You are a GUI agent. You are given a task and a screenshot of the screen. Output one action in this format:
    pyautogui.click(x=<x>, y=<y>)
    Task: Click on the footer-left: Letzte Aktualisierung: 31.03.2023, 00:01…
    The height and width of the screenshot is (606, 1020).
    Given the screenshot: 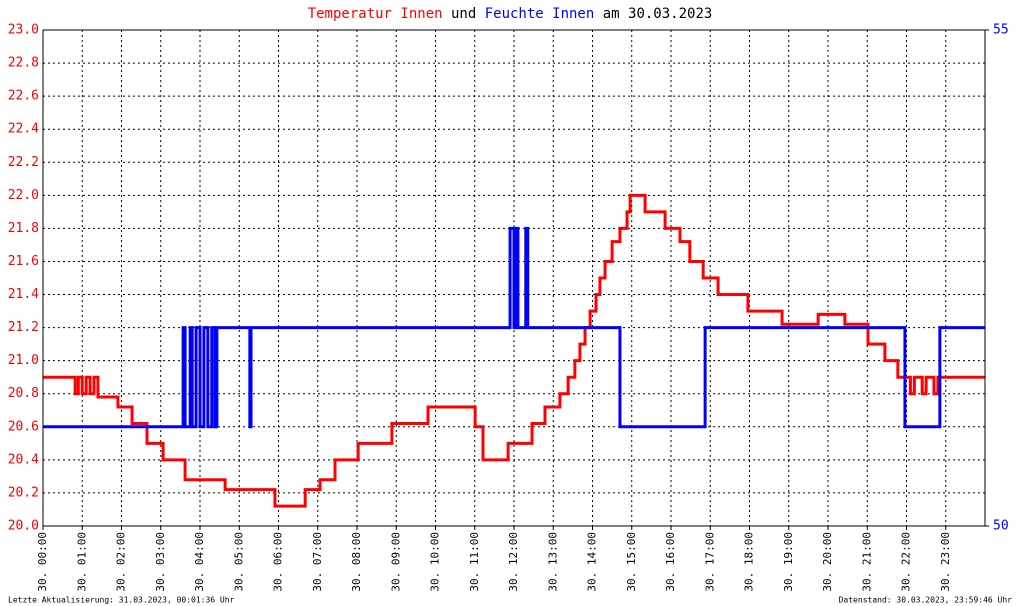 What is the action you would take?
    pyautogui.click(x=121, y=600)
    